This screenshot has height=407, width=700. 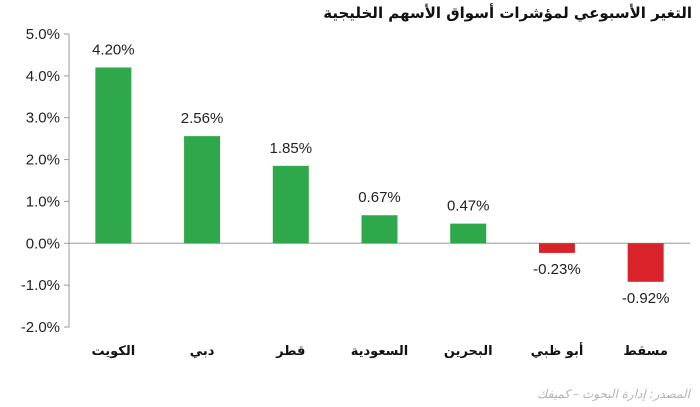 I want to click on data-label: -0.23%, so click(x=557, y=269).